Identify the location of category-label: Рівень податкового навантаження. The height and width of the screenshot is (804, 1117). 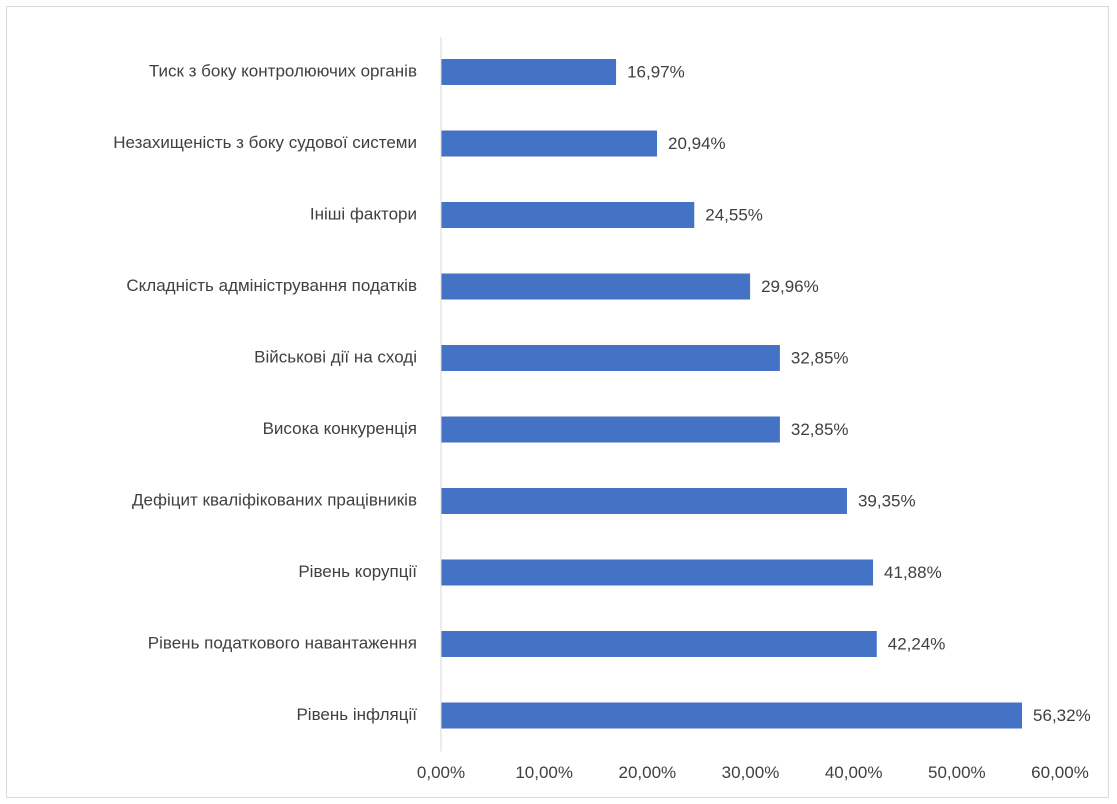
(282, 642).